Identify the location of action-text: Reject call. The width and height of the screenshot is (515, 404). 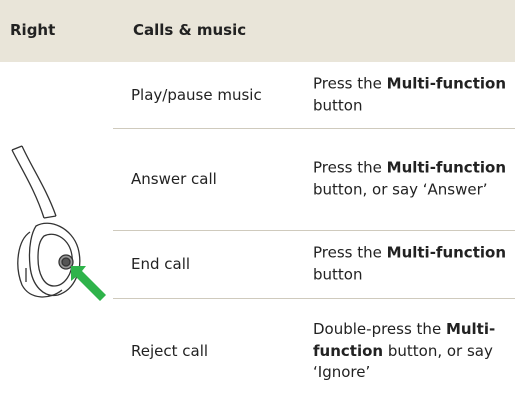
(170, 351).